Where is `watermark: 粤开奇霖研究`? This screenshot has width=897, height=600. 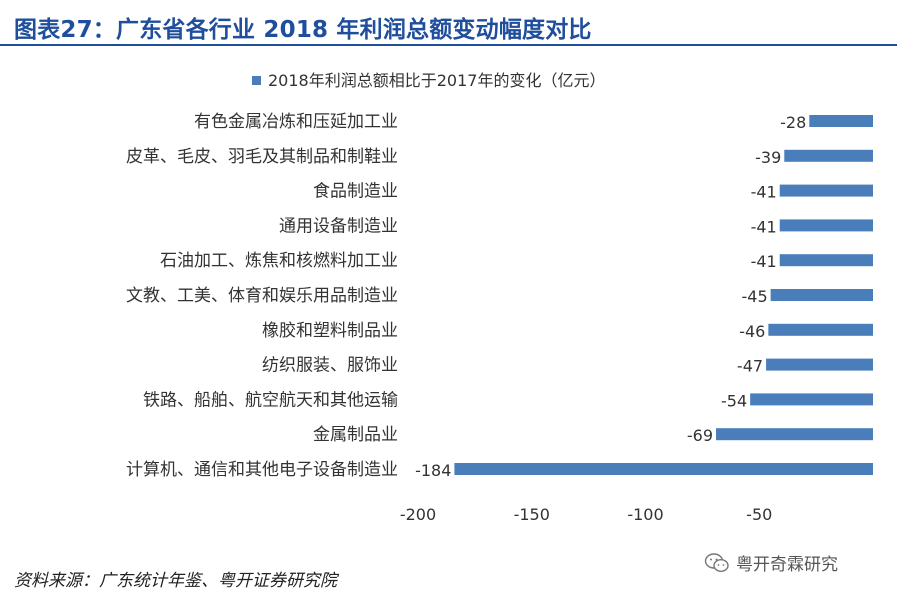 watermark: 粤开奇霖研究 is located at coordinates (771, 562).